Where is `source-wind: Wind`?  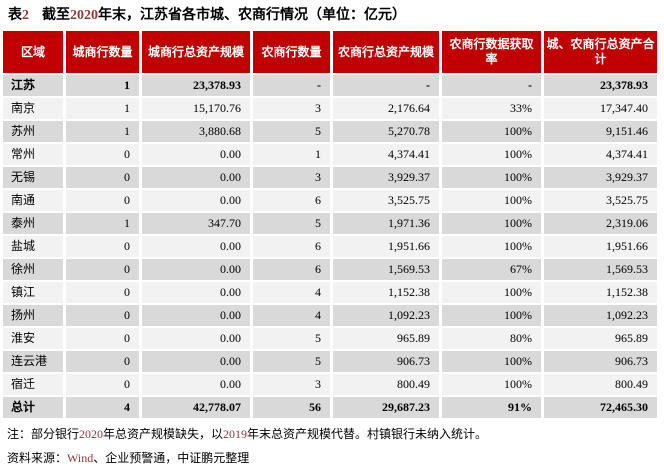
source-wind: Wind is located at coordinates (80, 458).